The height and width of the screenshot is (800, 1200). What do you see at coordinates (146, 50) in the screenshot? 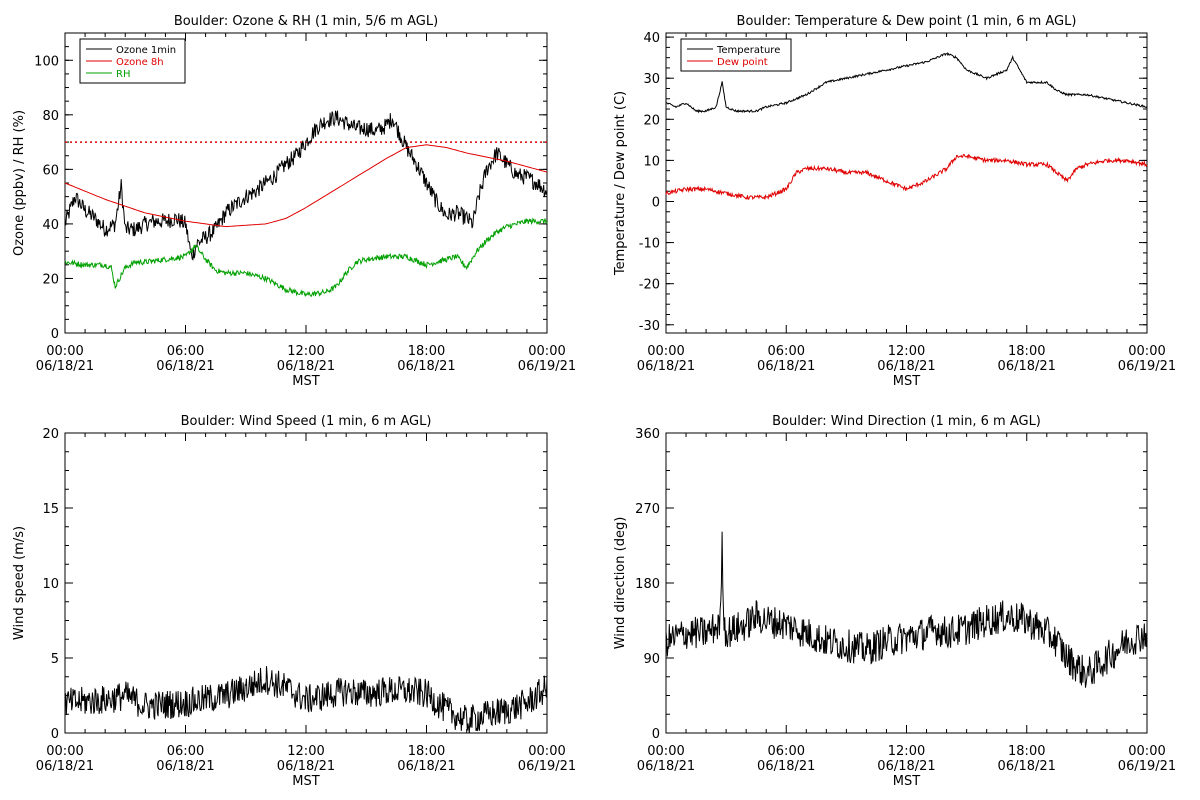
I see `legend-label: Ozone 1min` at bounding box center [146, 50].